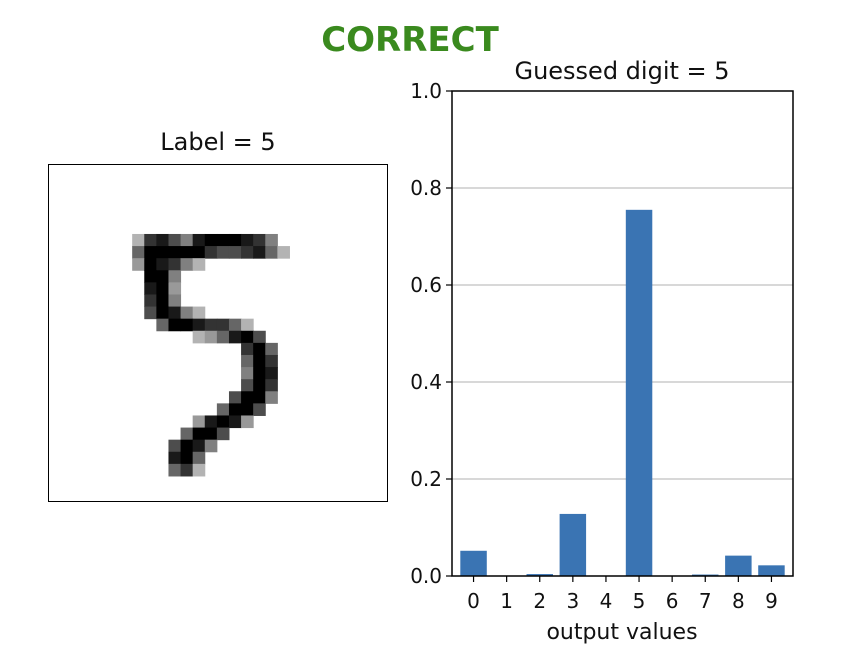 The width and height of the screenshot is (844, 664). I want to click on x-tick-label: 0, so click(473, 601).